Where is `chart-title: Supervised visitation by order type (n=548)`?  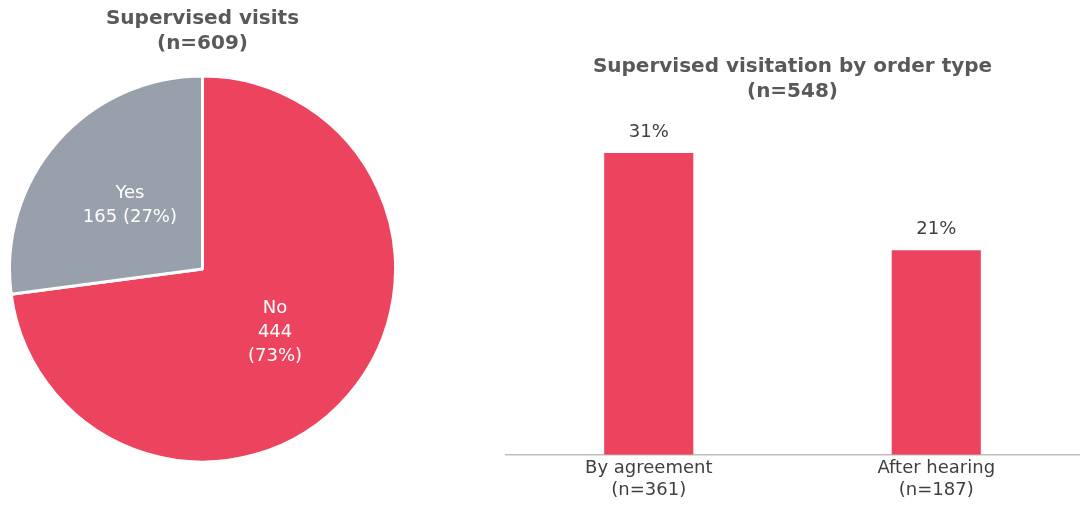 chart-title: Supervised visitation by order type (n=548) is located at coordinates (792, 77).